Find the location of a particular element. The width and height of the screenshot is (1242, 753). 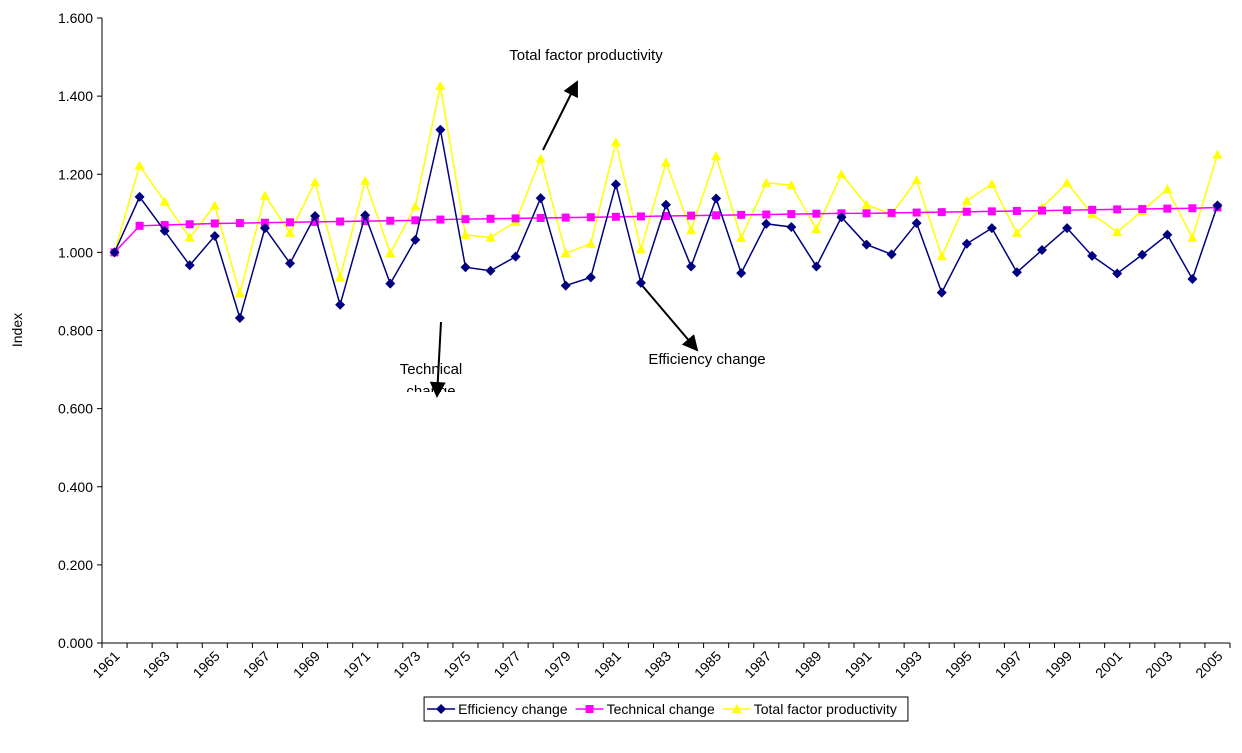

x-tick-label: 1975 is located at coordinates (456, 664).